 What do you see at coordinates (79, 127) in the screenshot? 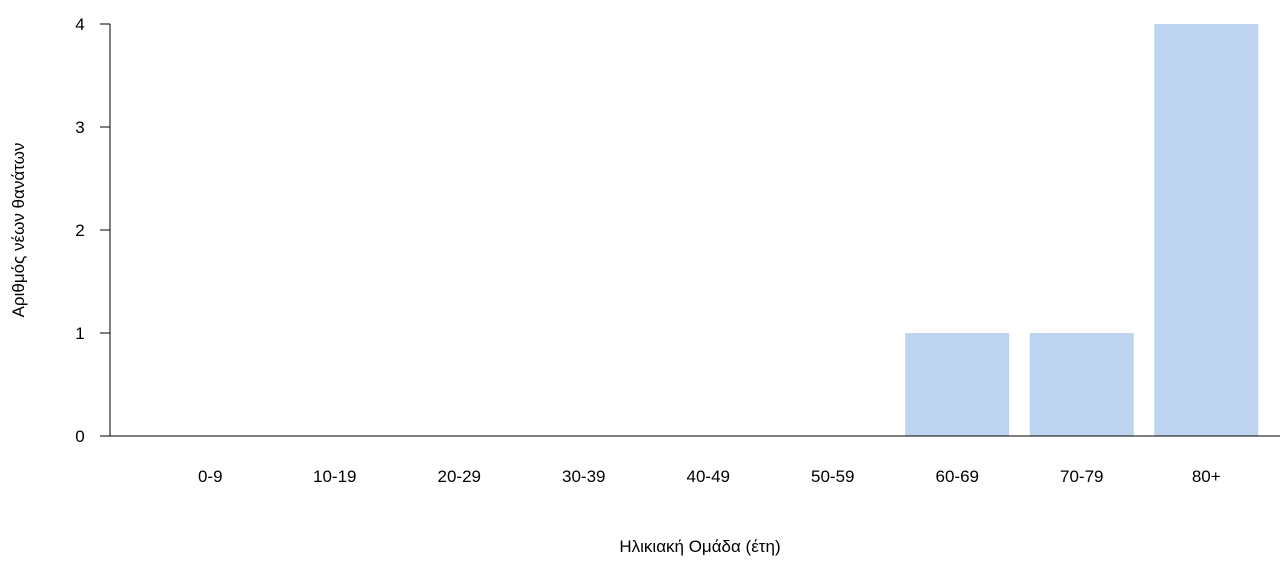
I see `y-tick-label: 3` at bounding box center [79, 127].